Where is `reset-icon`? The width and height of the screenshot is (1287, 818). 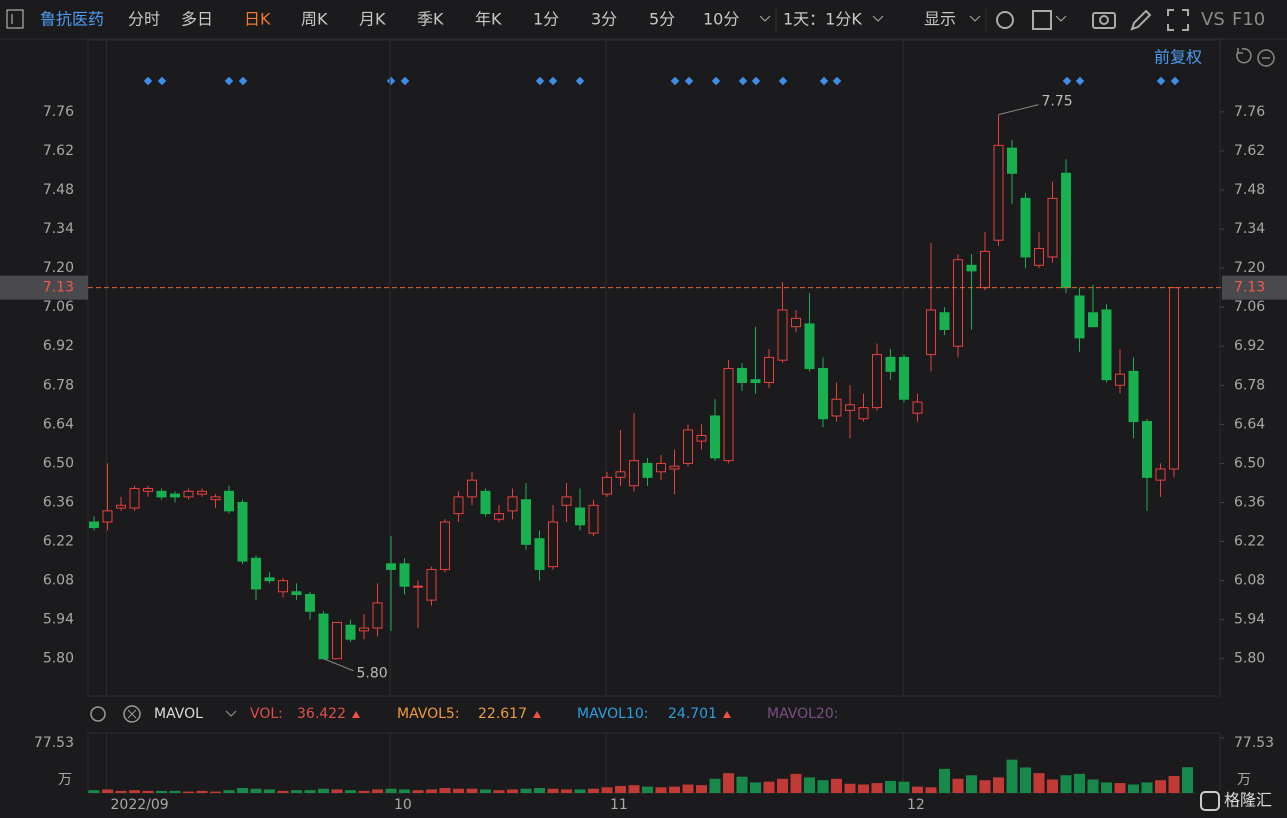 reset-icon is located at coordinates (1244, 55).